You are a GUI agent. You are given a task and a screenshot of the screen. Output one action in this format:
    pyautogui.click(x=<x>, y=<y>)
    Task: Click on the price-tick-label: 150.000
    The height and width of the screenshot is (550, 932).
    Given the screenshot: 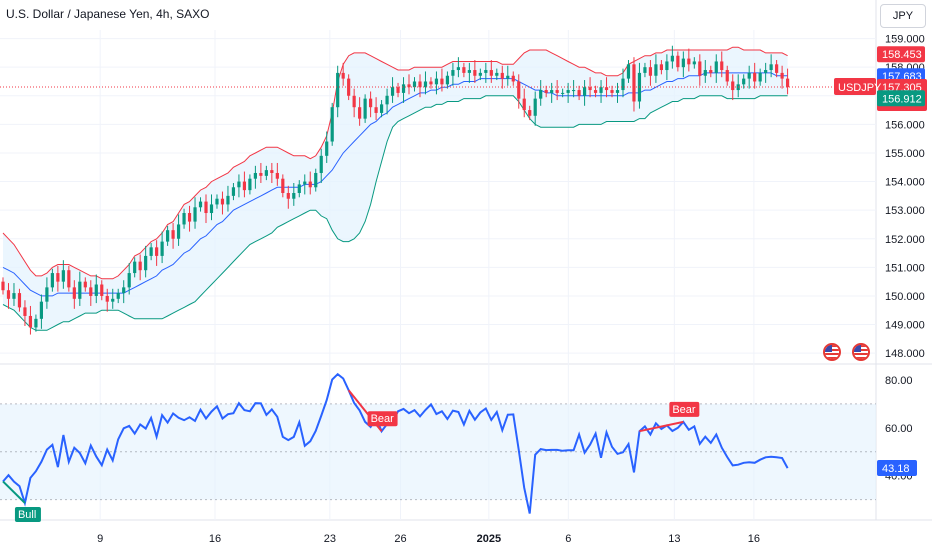 What is the action you would take?
    pyautogui.click(x=905, y=297)
    